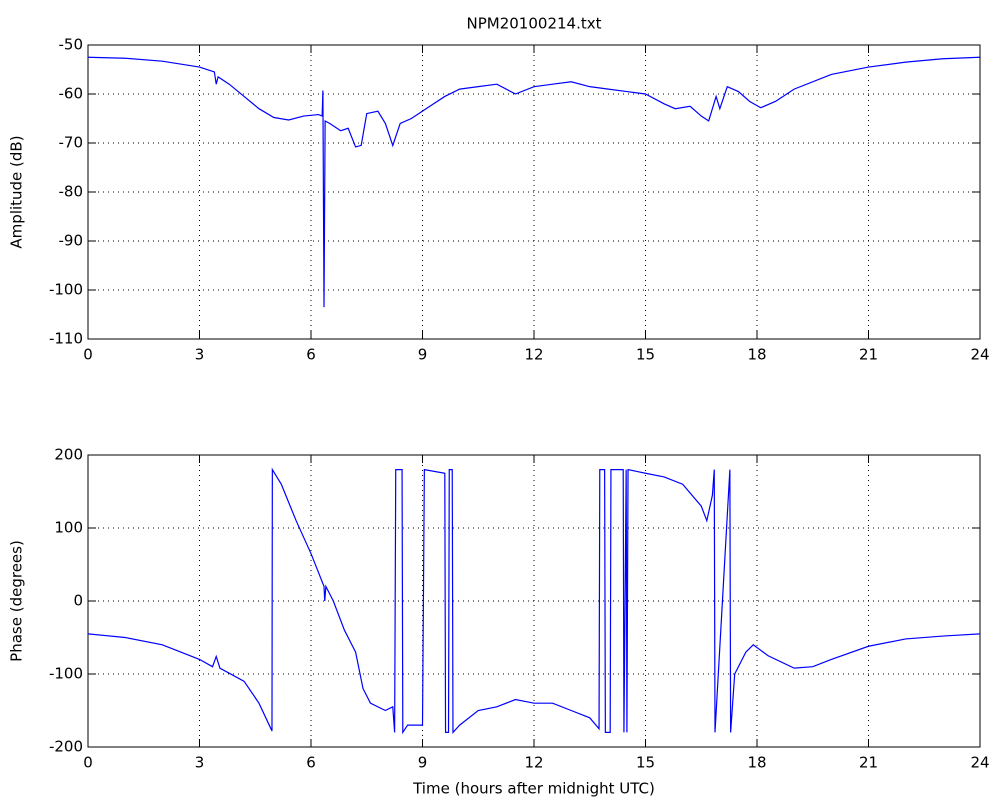  What do you see at coordinates (17, 191) in the screenshot?
I see `y-axis-label: Amplitude (dB)` at bounding box center [17, 191].